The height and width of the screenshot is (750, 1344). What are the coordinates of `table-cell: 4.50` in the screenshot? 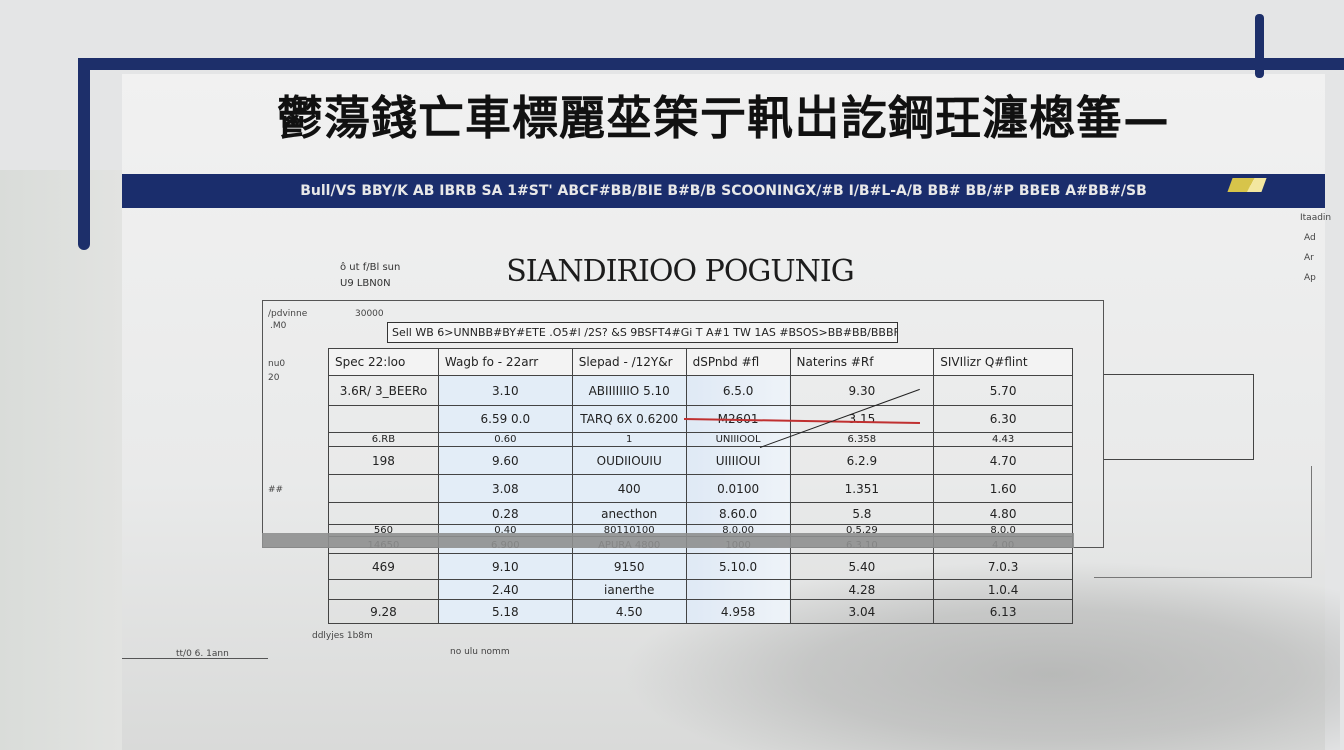 It's located at (629, 611).